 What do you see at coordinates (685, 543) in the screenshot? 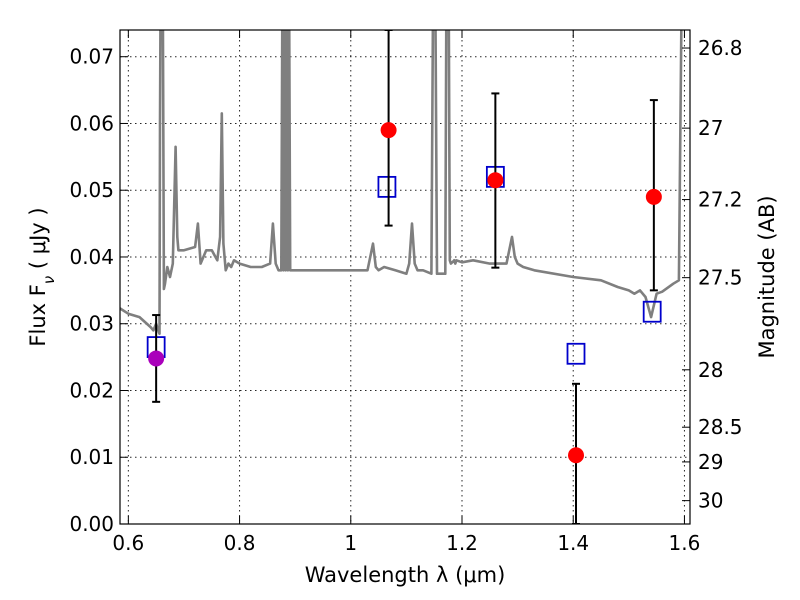
I see `x-tick-label: 1.6` at bounding box center [685, 543].